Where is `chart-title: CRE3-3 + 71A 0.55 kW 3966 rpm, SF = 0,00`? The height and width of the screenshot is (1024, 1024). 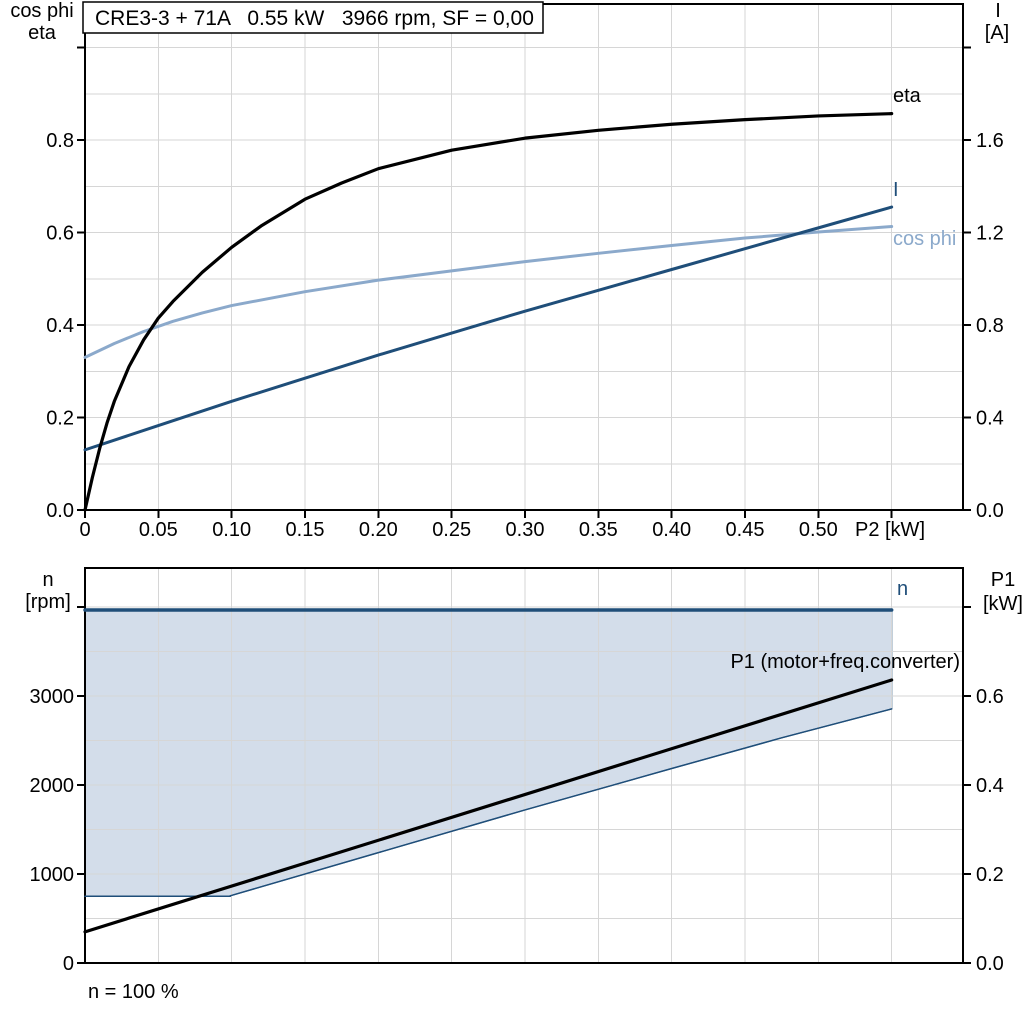
chart-title: CRE3-3 + 71A 0.55 kW 3966 rpm, SF = 0,00 is located at coordinates (314, 18).